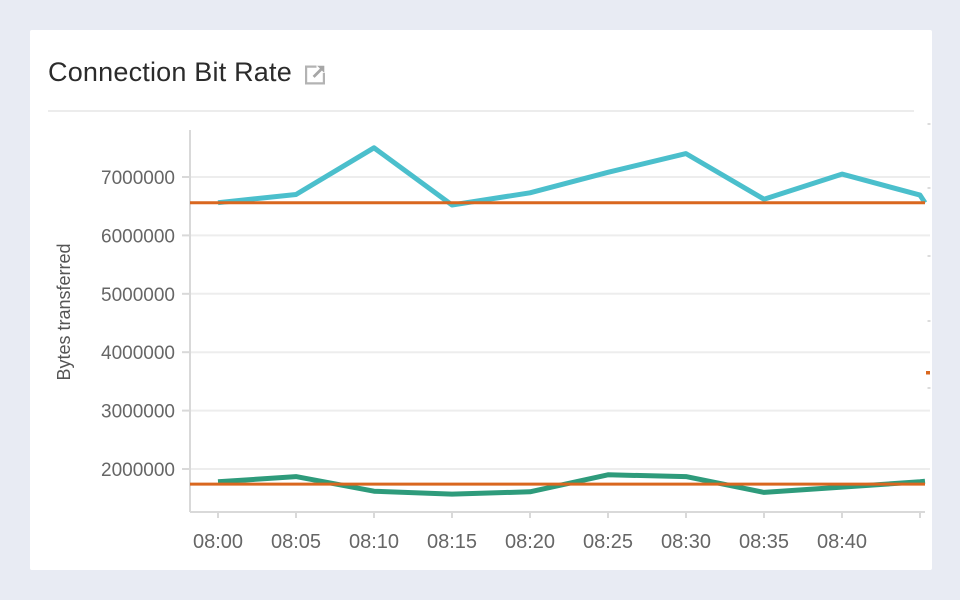 This screenshot has height=600, width=960. What do you see at coordinates (138, 295) in the screenshot?
I see `y-tick-label: 5000000` at bounding box center [138, 295].